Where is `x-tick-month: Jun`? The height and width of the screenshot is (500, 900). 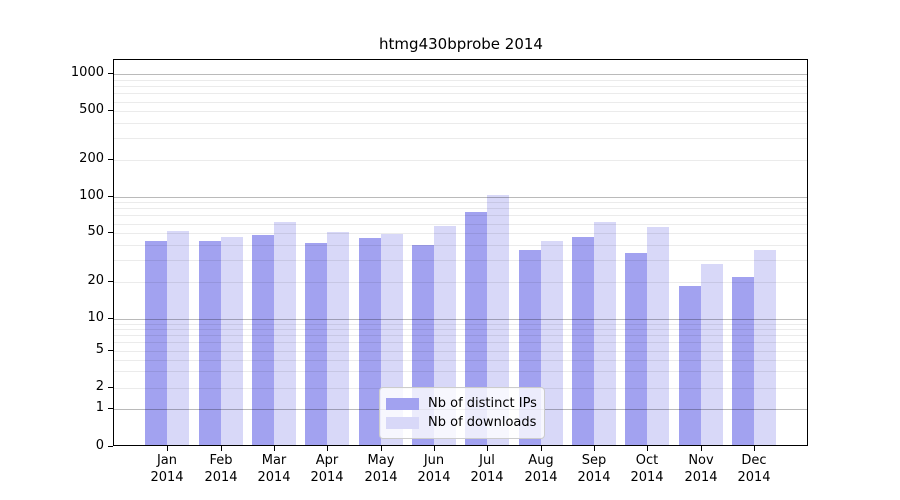
x-tick-month: Jun is located at coordinates (434, 460).